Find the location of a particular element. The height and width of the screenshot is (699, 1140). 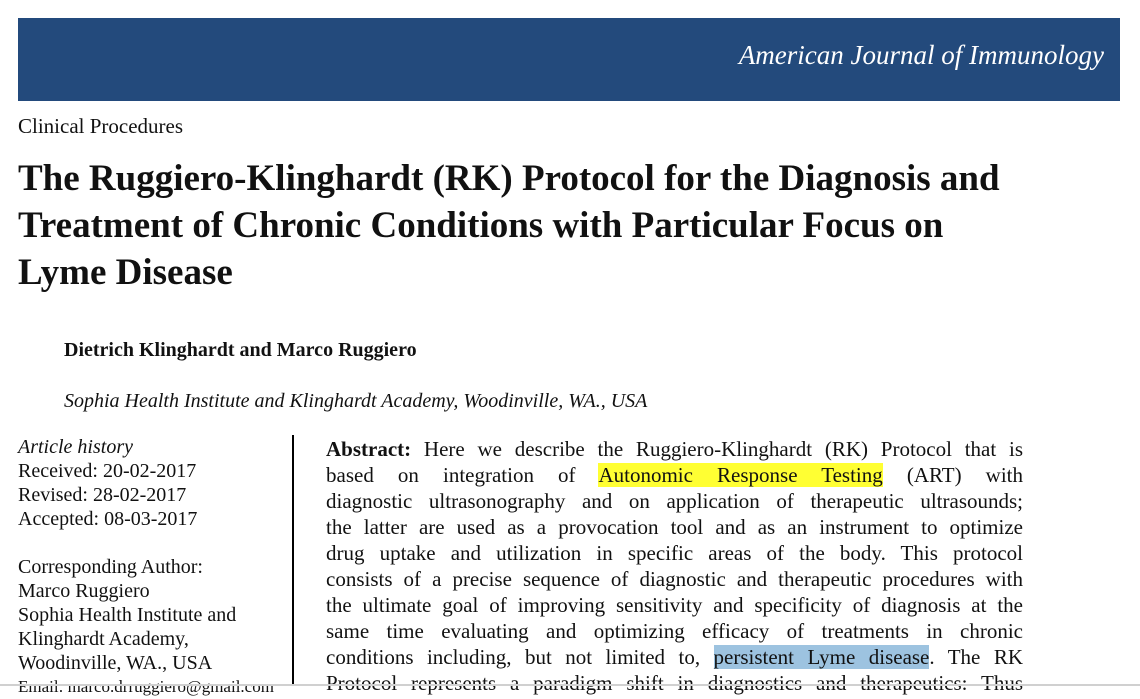

journal-banner: American Journal of Immunology is located at coordinates (569, 59).